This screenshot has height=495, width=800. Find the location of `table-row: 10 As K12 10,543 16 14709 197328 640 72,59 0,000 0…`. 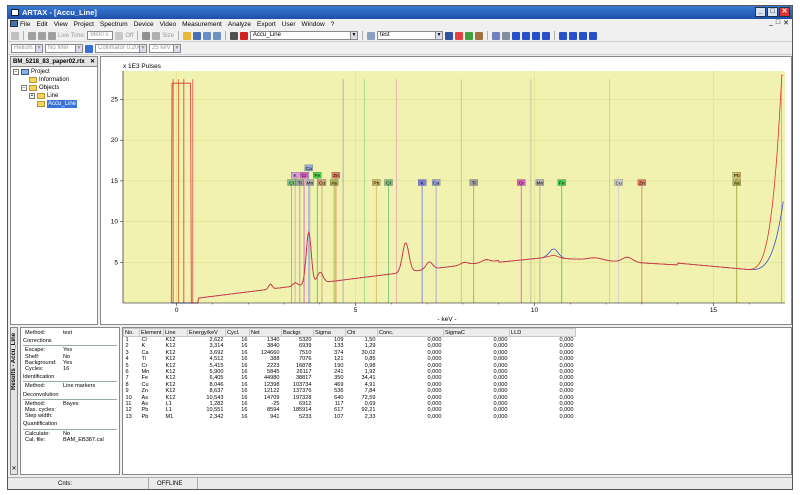

table-row: 10 As K12 10,543 16 14709 197328 640 72,59 0,000 0… is located at coordinates (350, 398).